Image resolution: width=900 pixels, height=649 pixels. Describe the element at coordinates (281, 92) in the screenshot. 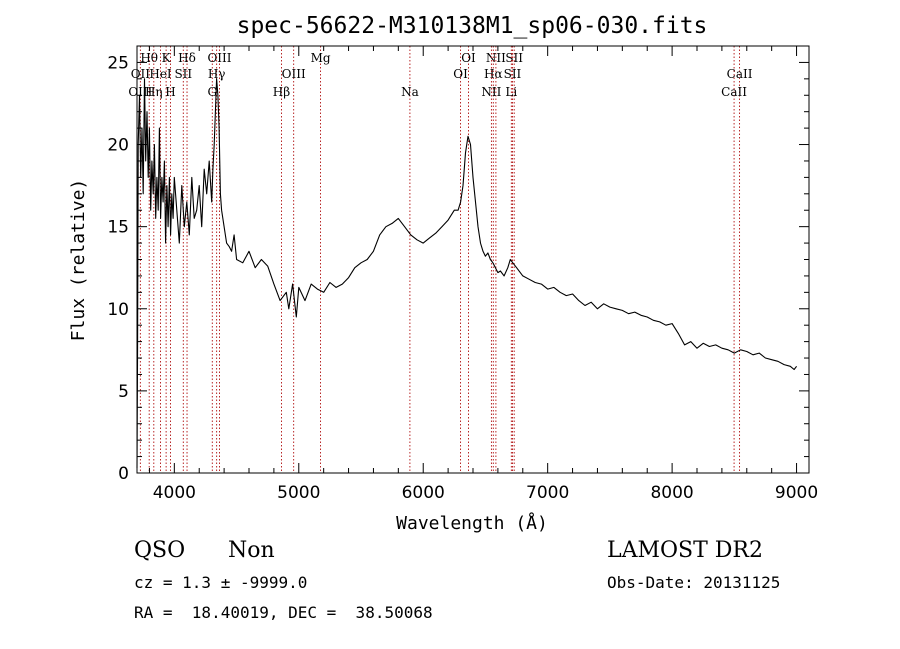

I see `line-marker-label: Hβ` at that location.